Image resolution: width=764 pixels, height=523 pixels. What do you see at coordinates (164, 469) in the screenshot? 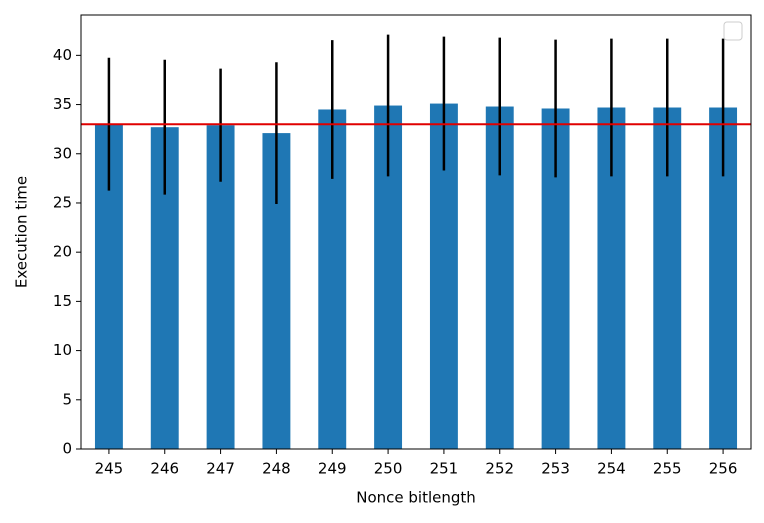
I see `x-tick-label: 246` at bounding box center [164, 469].